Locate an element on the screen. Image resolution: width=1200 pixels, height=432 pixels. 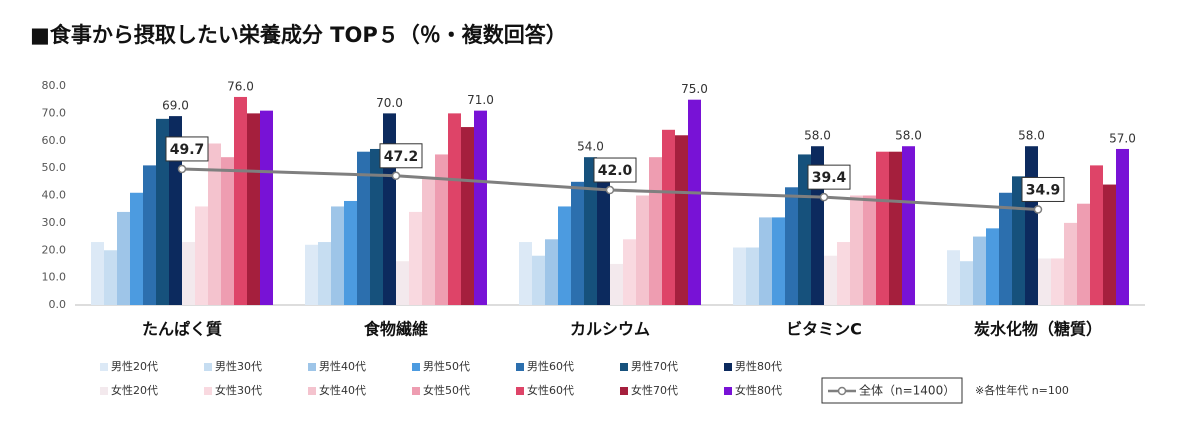
note: ※各性年代 n=100 is located at coordinates (1022, 390).